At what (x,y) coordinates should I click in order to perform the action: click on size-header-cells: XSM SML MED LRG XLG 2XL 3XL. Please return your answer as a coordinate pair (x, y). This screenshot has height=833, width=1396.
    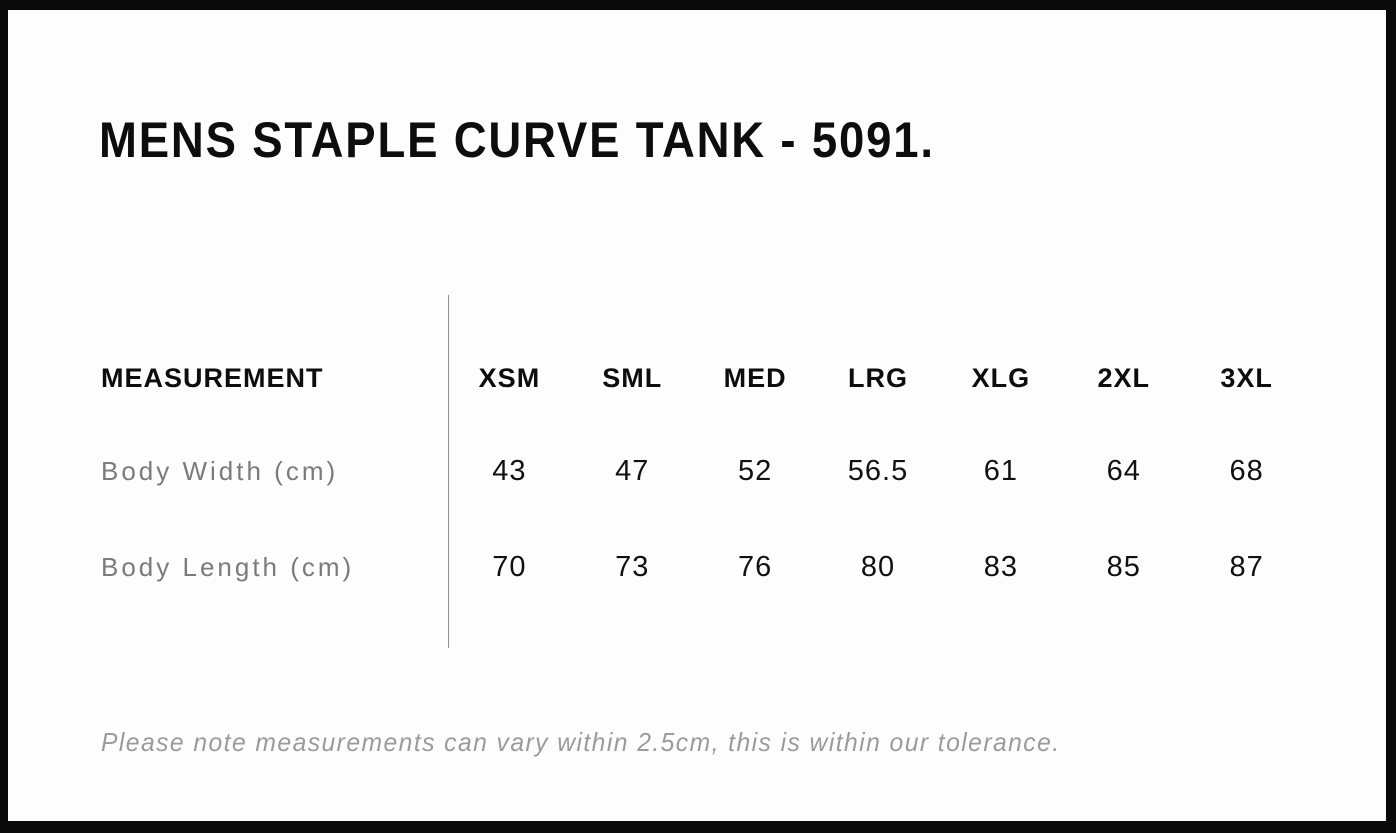
    Looking at the image, I should click on (878, 378).